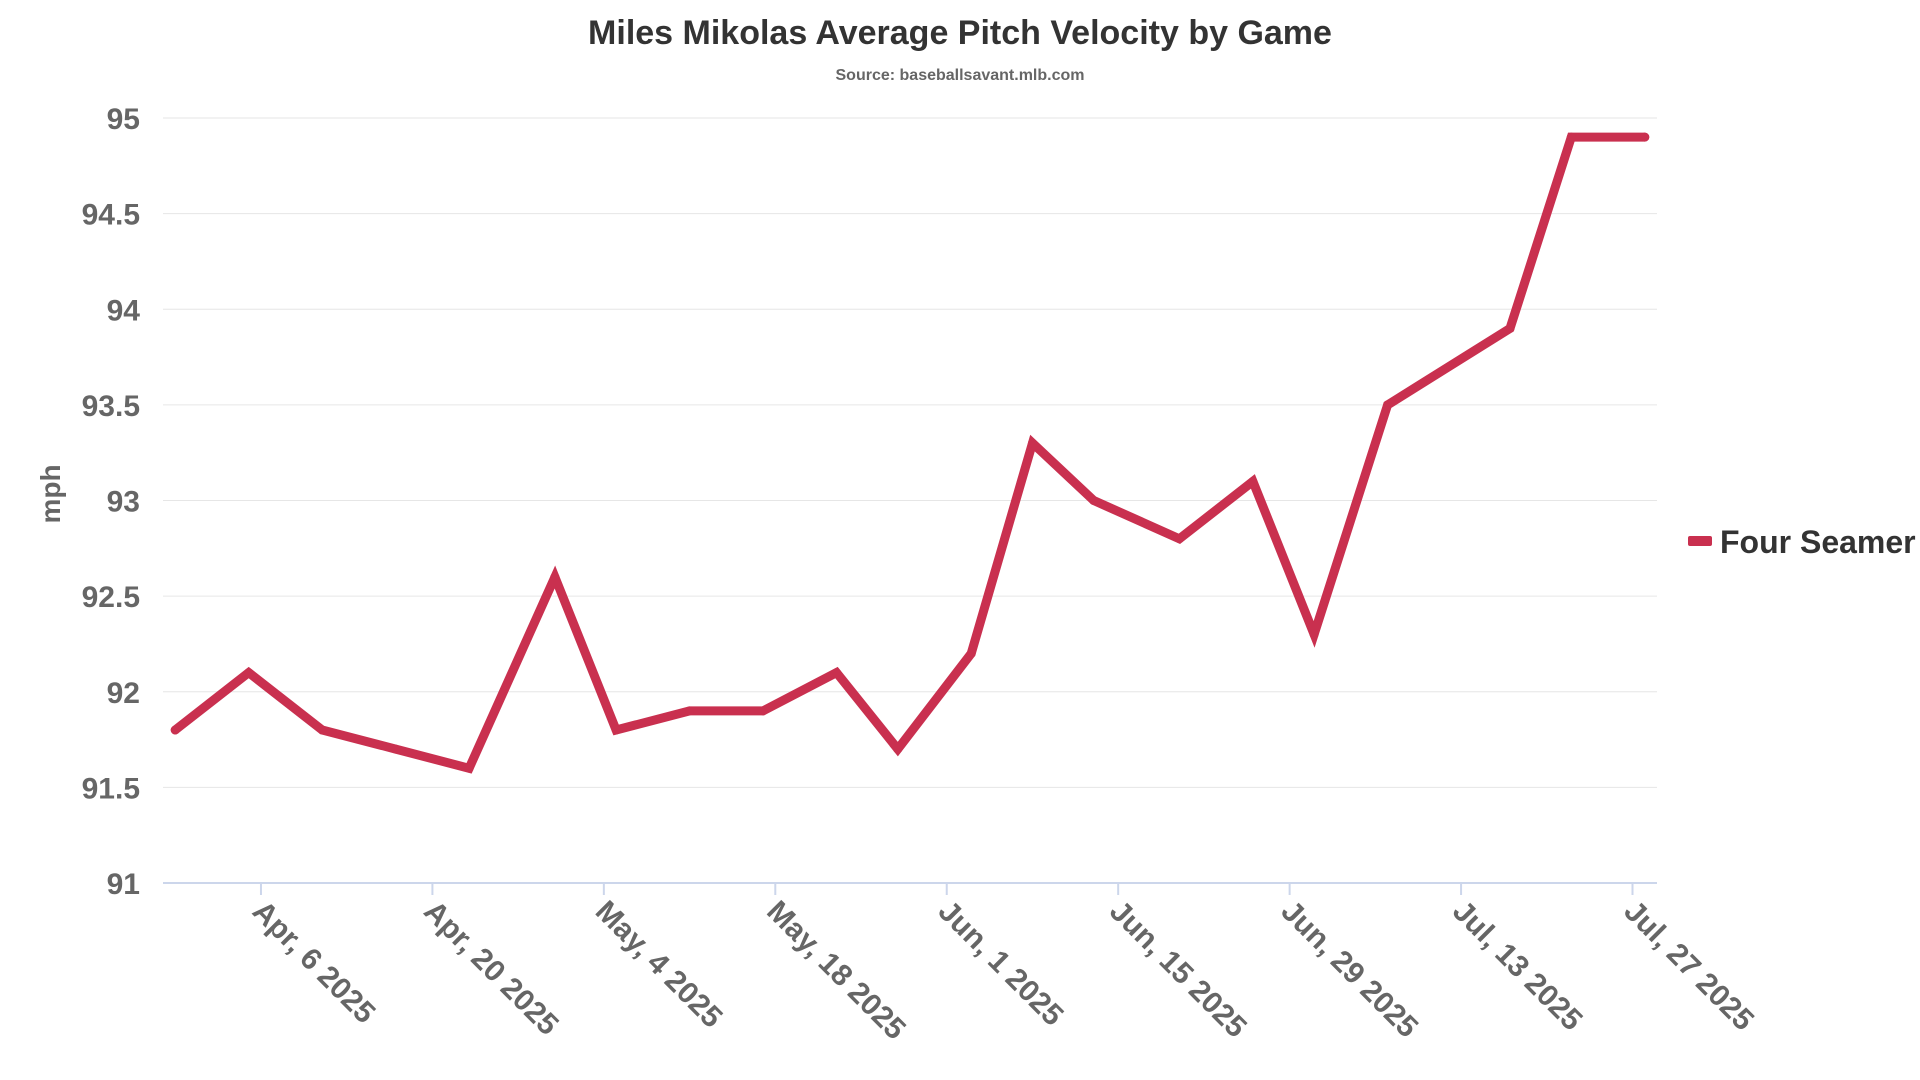 The width and height of the screenshot is (1920, 1080). What do you see at coordinates (313, 962) in the screenshot?
I see `x-tick-label: Apr, 6 2025` at bounding box center [313, 962].